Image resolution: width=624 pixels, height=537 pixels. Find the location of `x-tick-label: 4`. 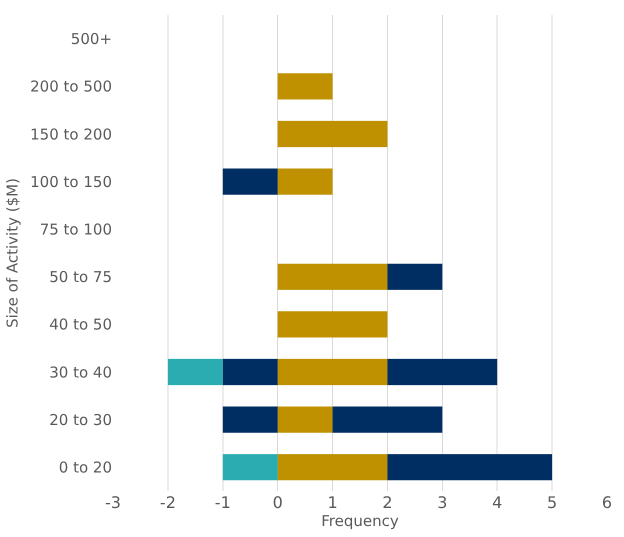

x-tick-label: 4 is located at coordinates (497, 502).